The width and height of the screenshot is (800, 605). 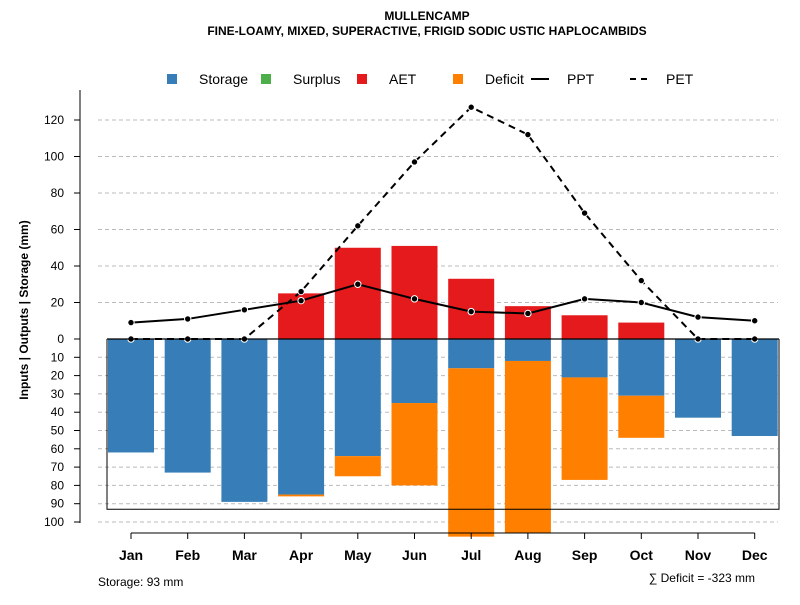 I want to click on y-tick-label: 30, so click(x=58, y=394).